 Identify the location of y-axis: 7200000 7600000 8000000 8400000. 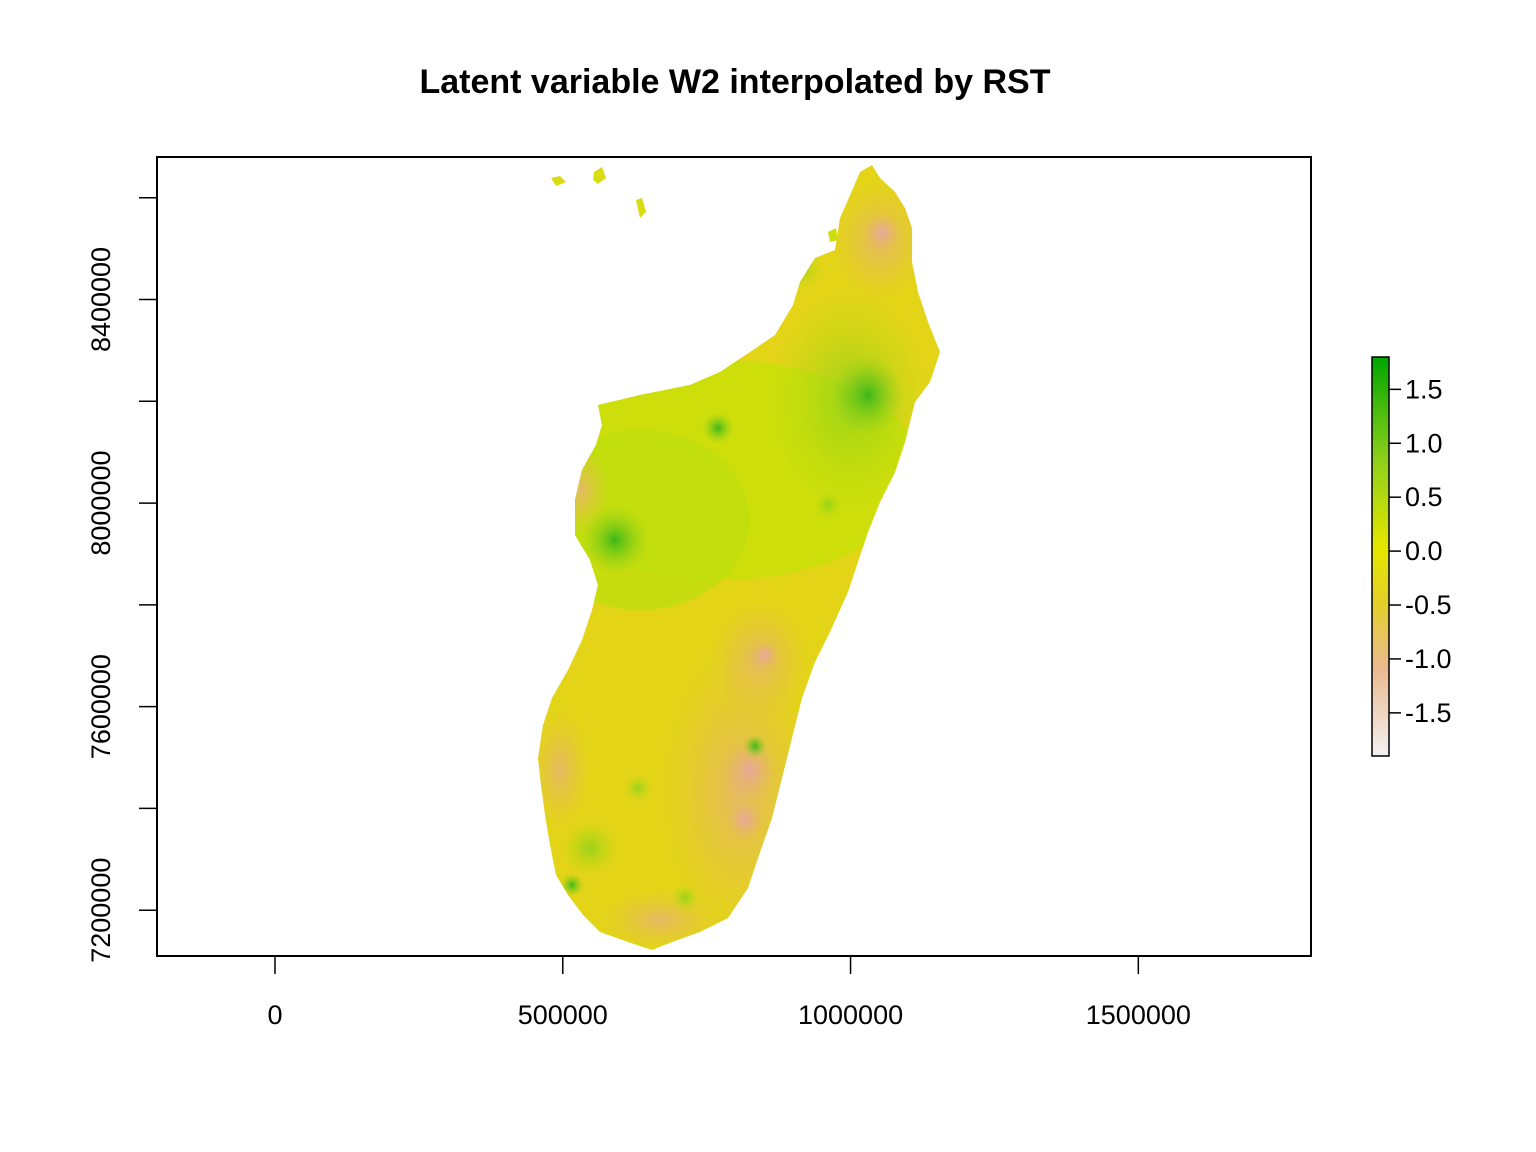
(122, 579).